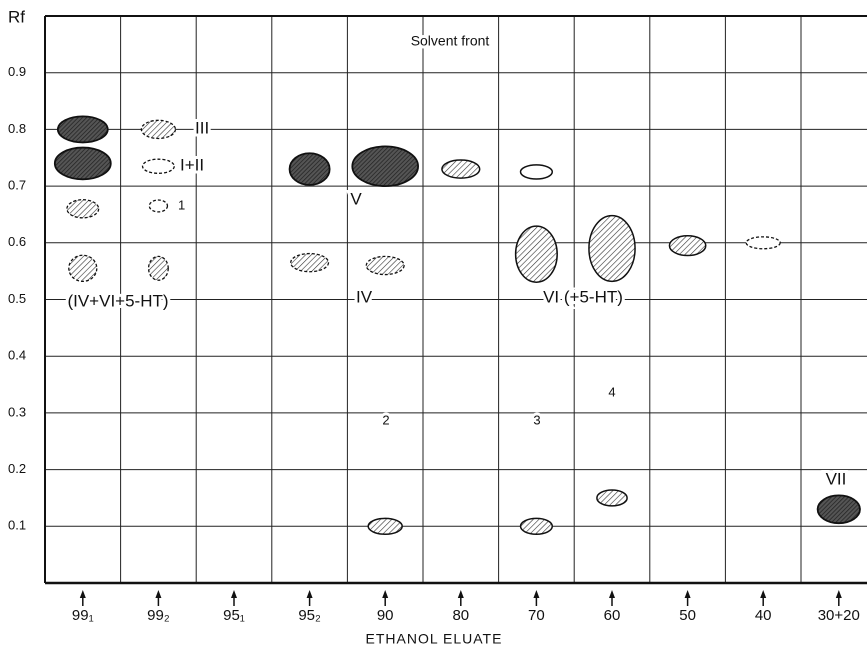 The width and height of the screenshot is (867, 652). I want to click on x-axis-label: ETHANOL ELUATE, so click(434, 639).